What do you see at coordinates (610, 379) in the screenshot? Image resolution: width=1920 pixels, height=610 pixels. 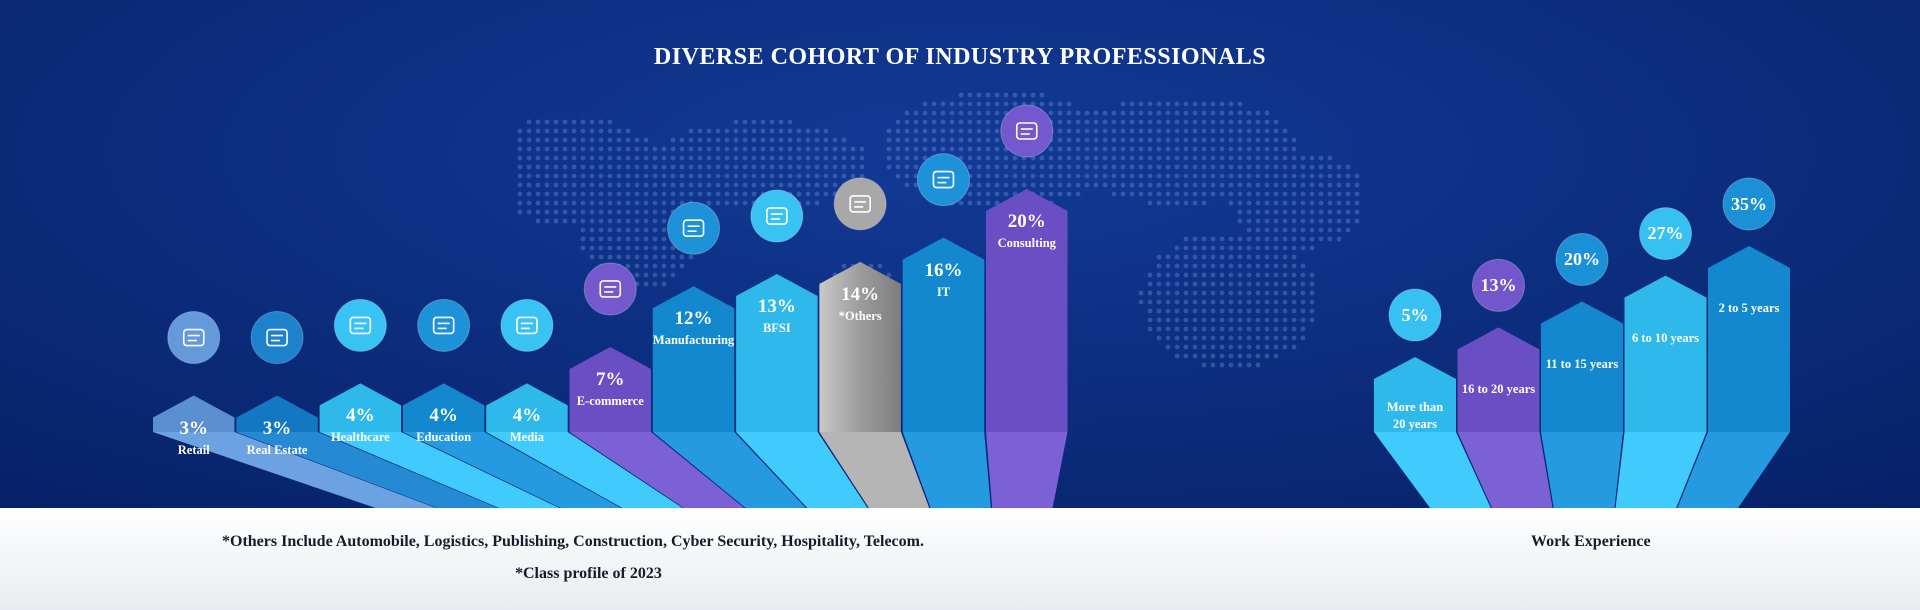 I see `industry-pct-label: 7%` at bounding box center [610, 379].